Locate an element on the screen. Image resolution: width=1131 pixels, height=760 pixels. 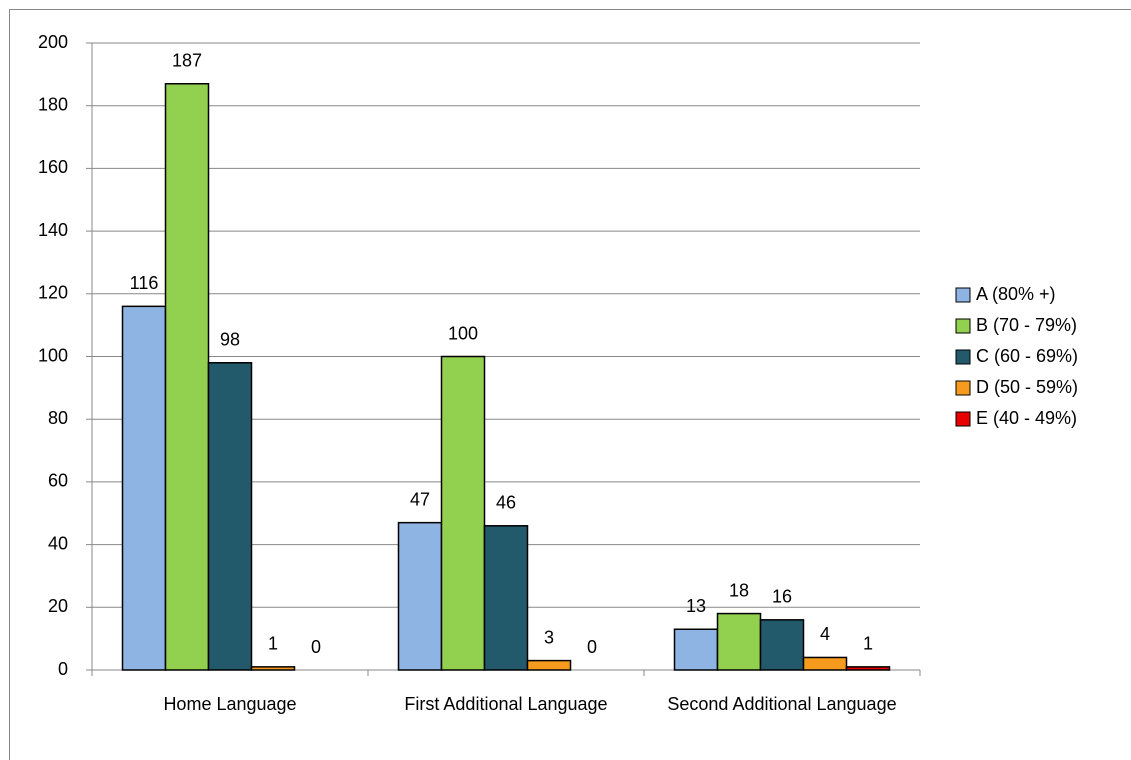
y-tick-label: 40 is located at coordinates (58, 543).